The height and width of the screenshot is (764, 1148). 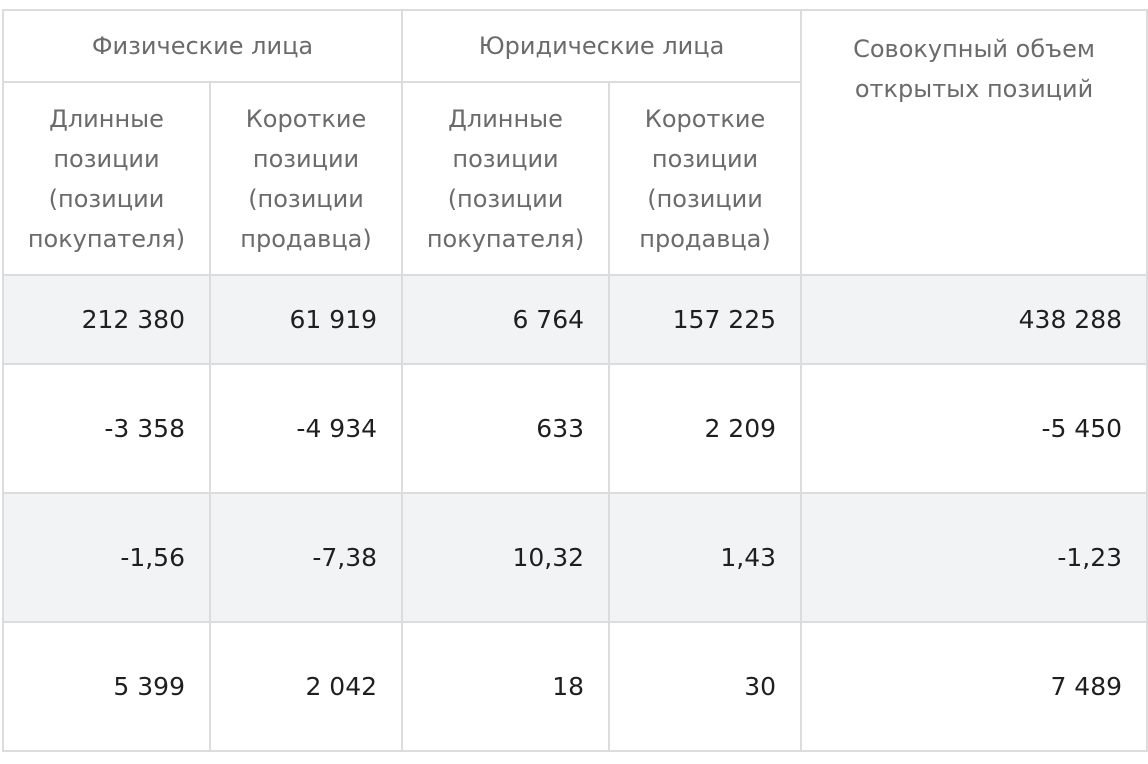 What do you see at coordinates (202, 46) in the screenshot?
I see `group-header: Физические лица` at bounding box center [202, 46].